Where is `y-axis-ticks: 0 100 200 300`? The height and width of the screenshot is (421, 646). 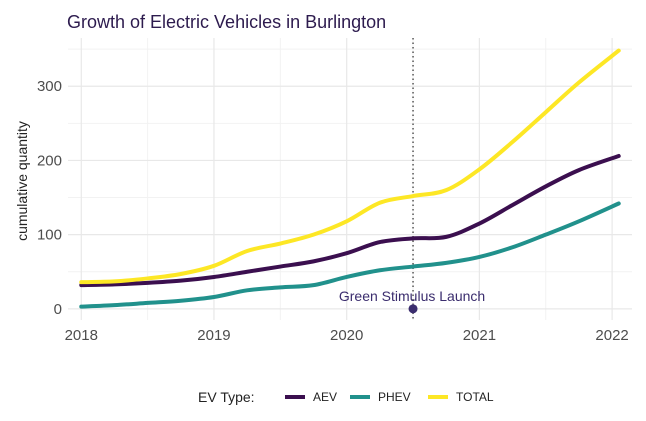
y-axis-ticks: 0 100 200 300 is located at coordinates (49, 198).